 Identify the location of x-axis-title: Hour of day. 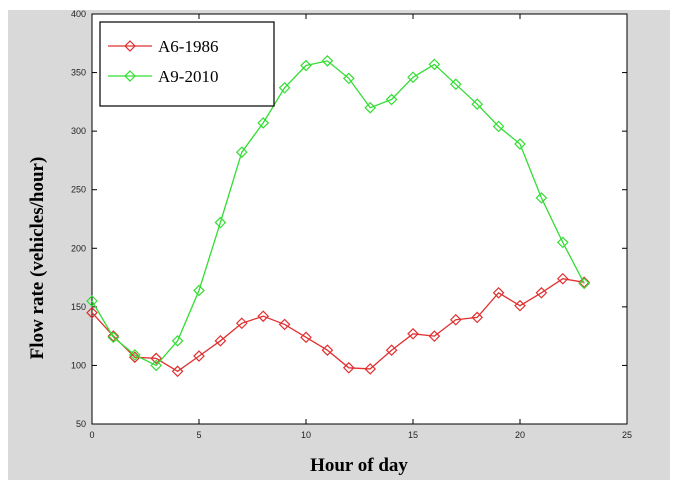
(359, 465).